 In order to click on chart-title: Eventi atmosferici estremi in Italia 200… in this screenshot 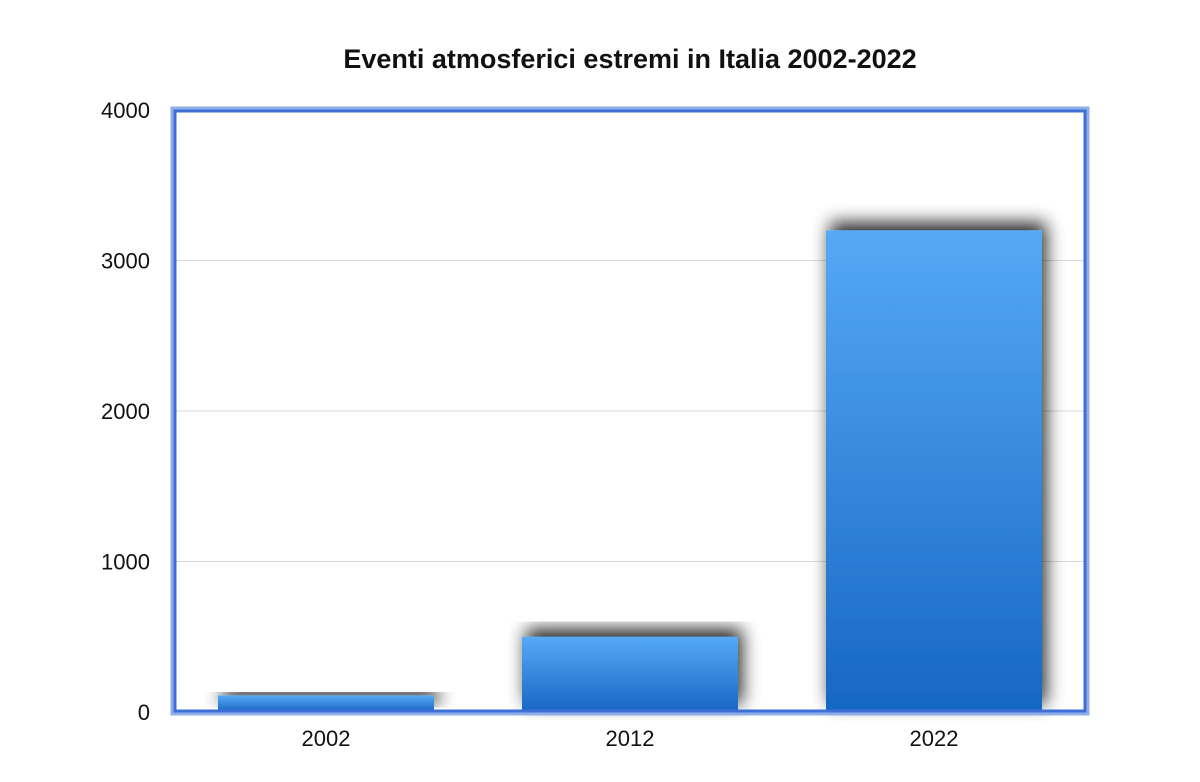, I will do `click(630, 59)`.